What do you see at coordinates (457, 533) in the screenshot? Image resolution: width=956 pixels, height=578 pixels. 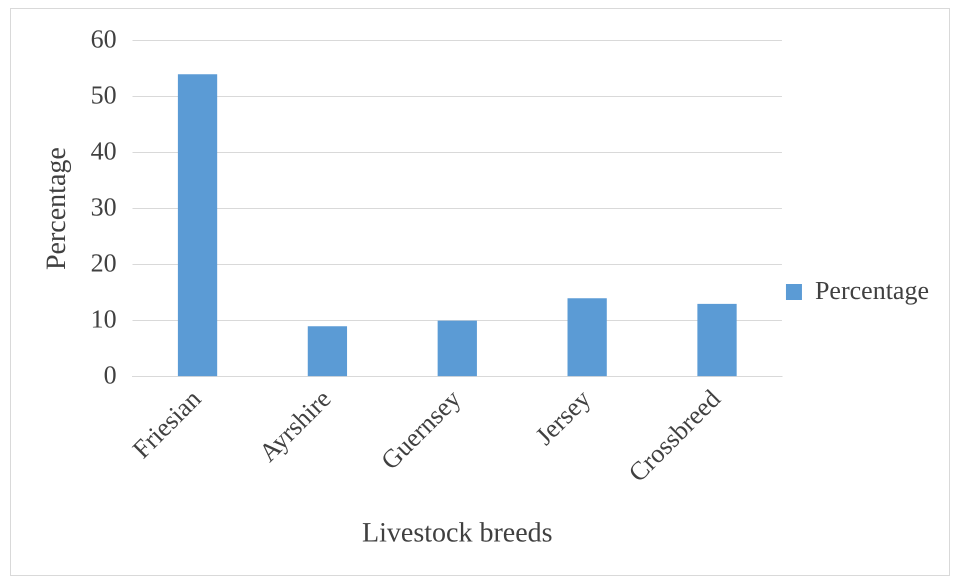 I see `x-axis-title: Livestock breeds` at bounding box center [457, 533].